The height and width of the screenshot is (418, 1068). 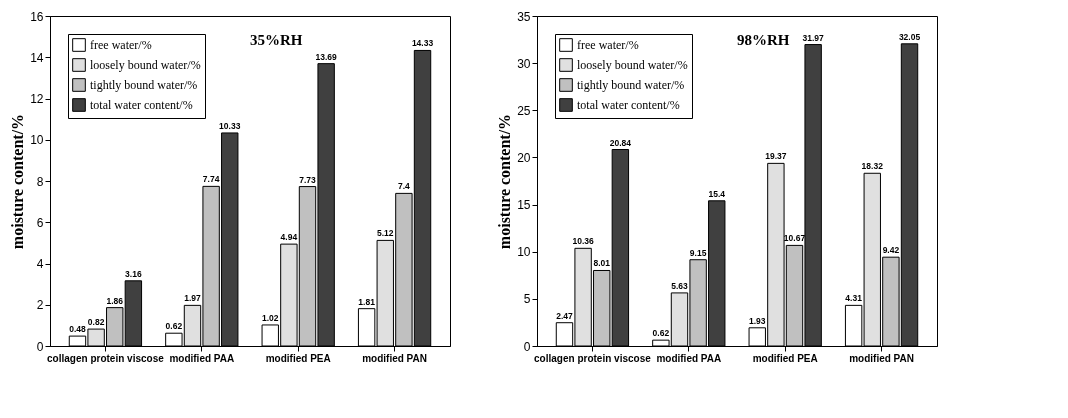 I want to click on text: 35%RH, so click(x=276, y=40).